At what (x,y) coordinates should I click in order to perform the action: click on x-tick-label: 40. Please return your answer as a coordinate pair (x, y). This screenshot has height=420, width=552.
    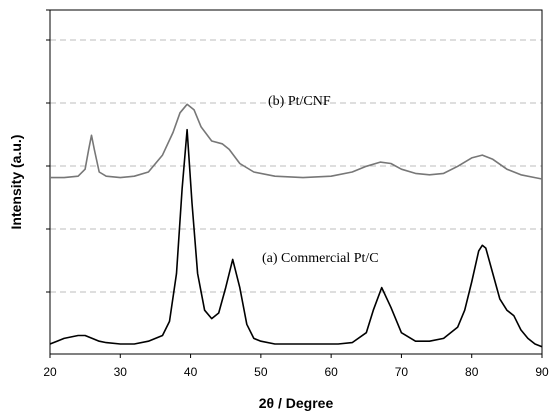
    Looking at the image, I should click on (191, 372).